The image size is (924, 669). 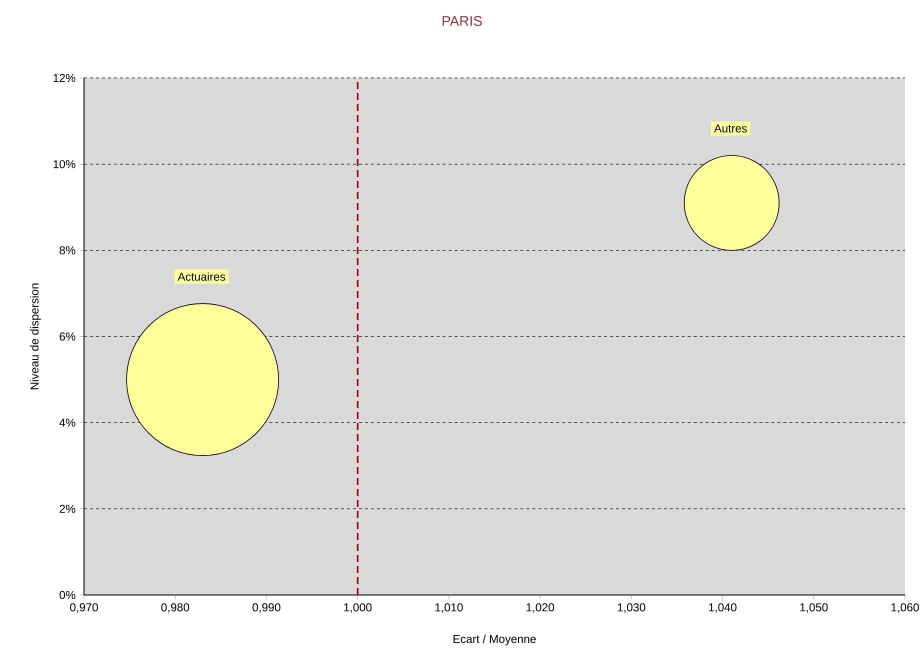 What do you see at coordinates (68, 595) in the screenshot?
I see `y-tick-label: 0%` at bounding box center [68, 595].